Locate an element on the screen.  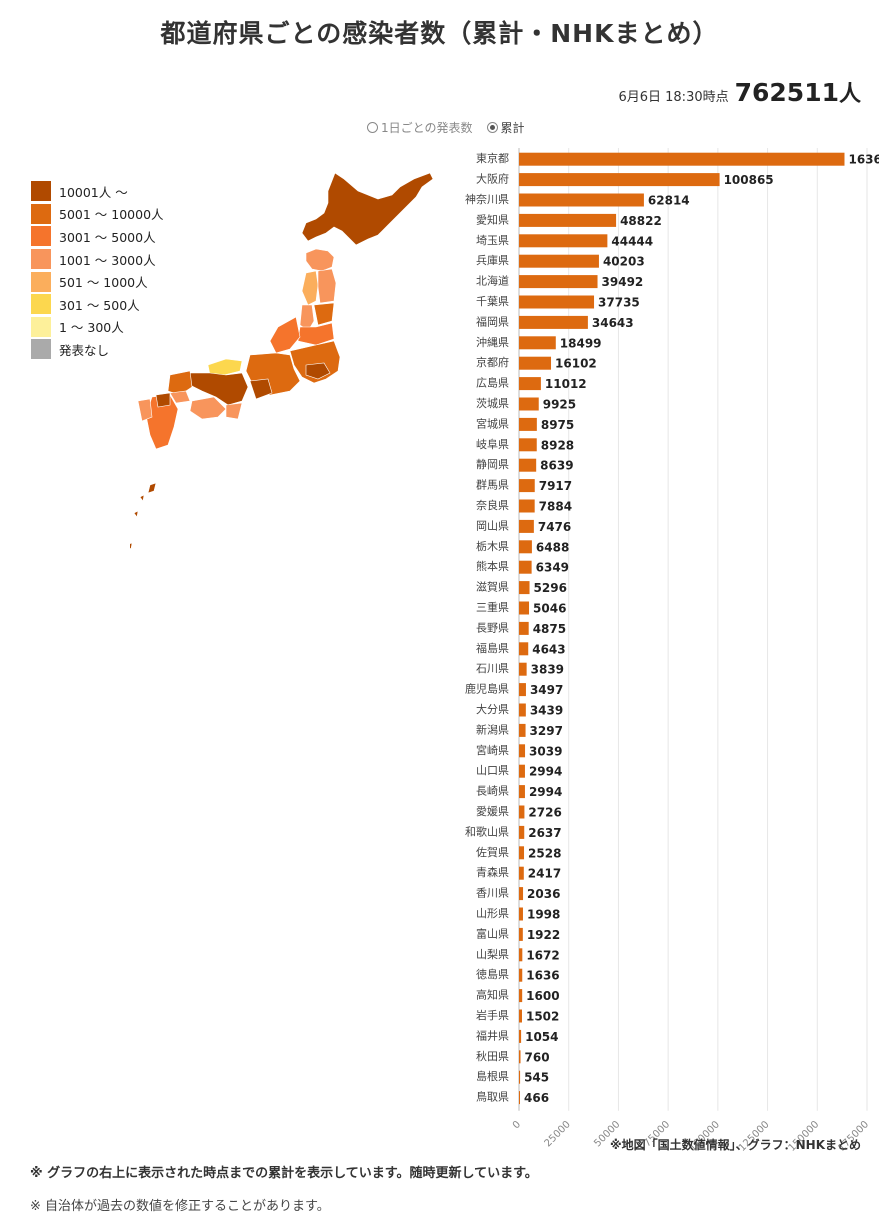
map-region-wakayama is located at coordinates (234, 411).